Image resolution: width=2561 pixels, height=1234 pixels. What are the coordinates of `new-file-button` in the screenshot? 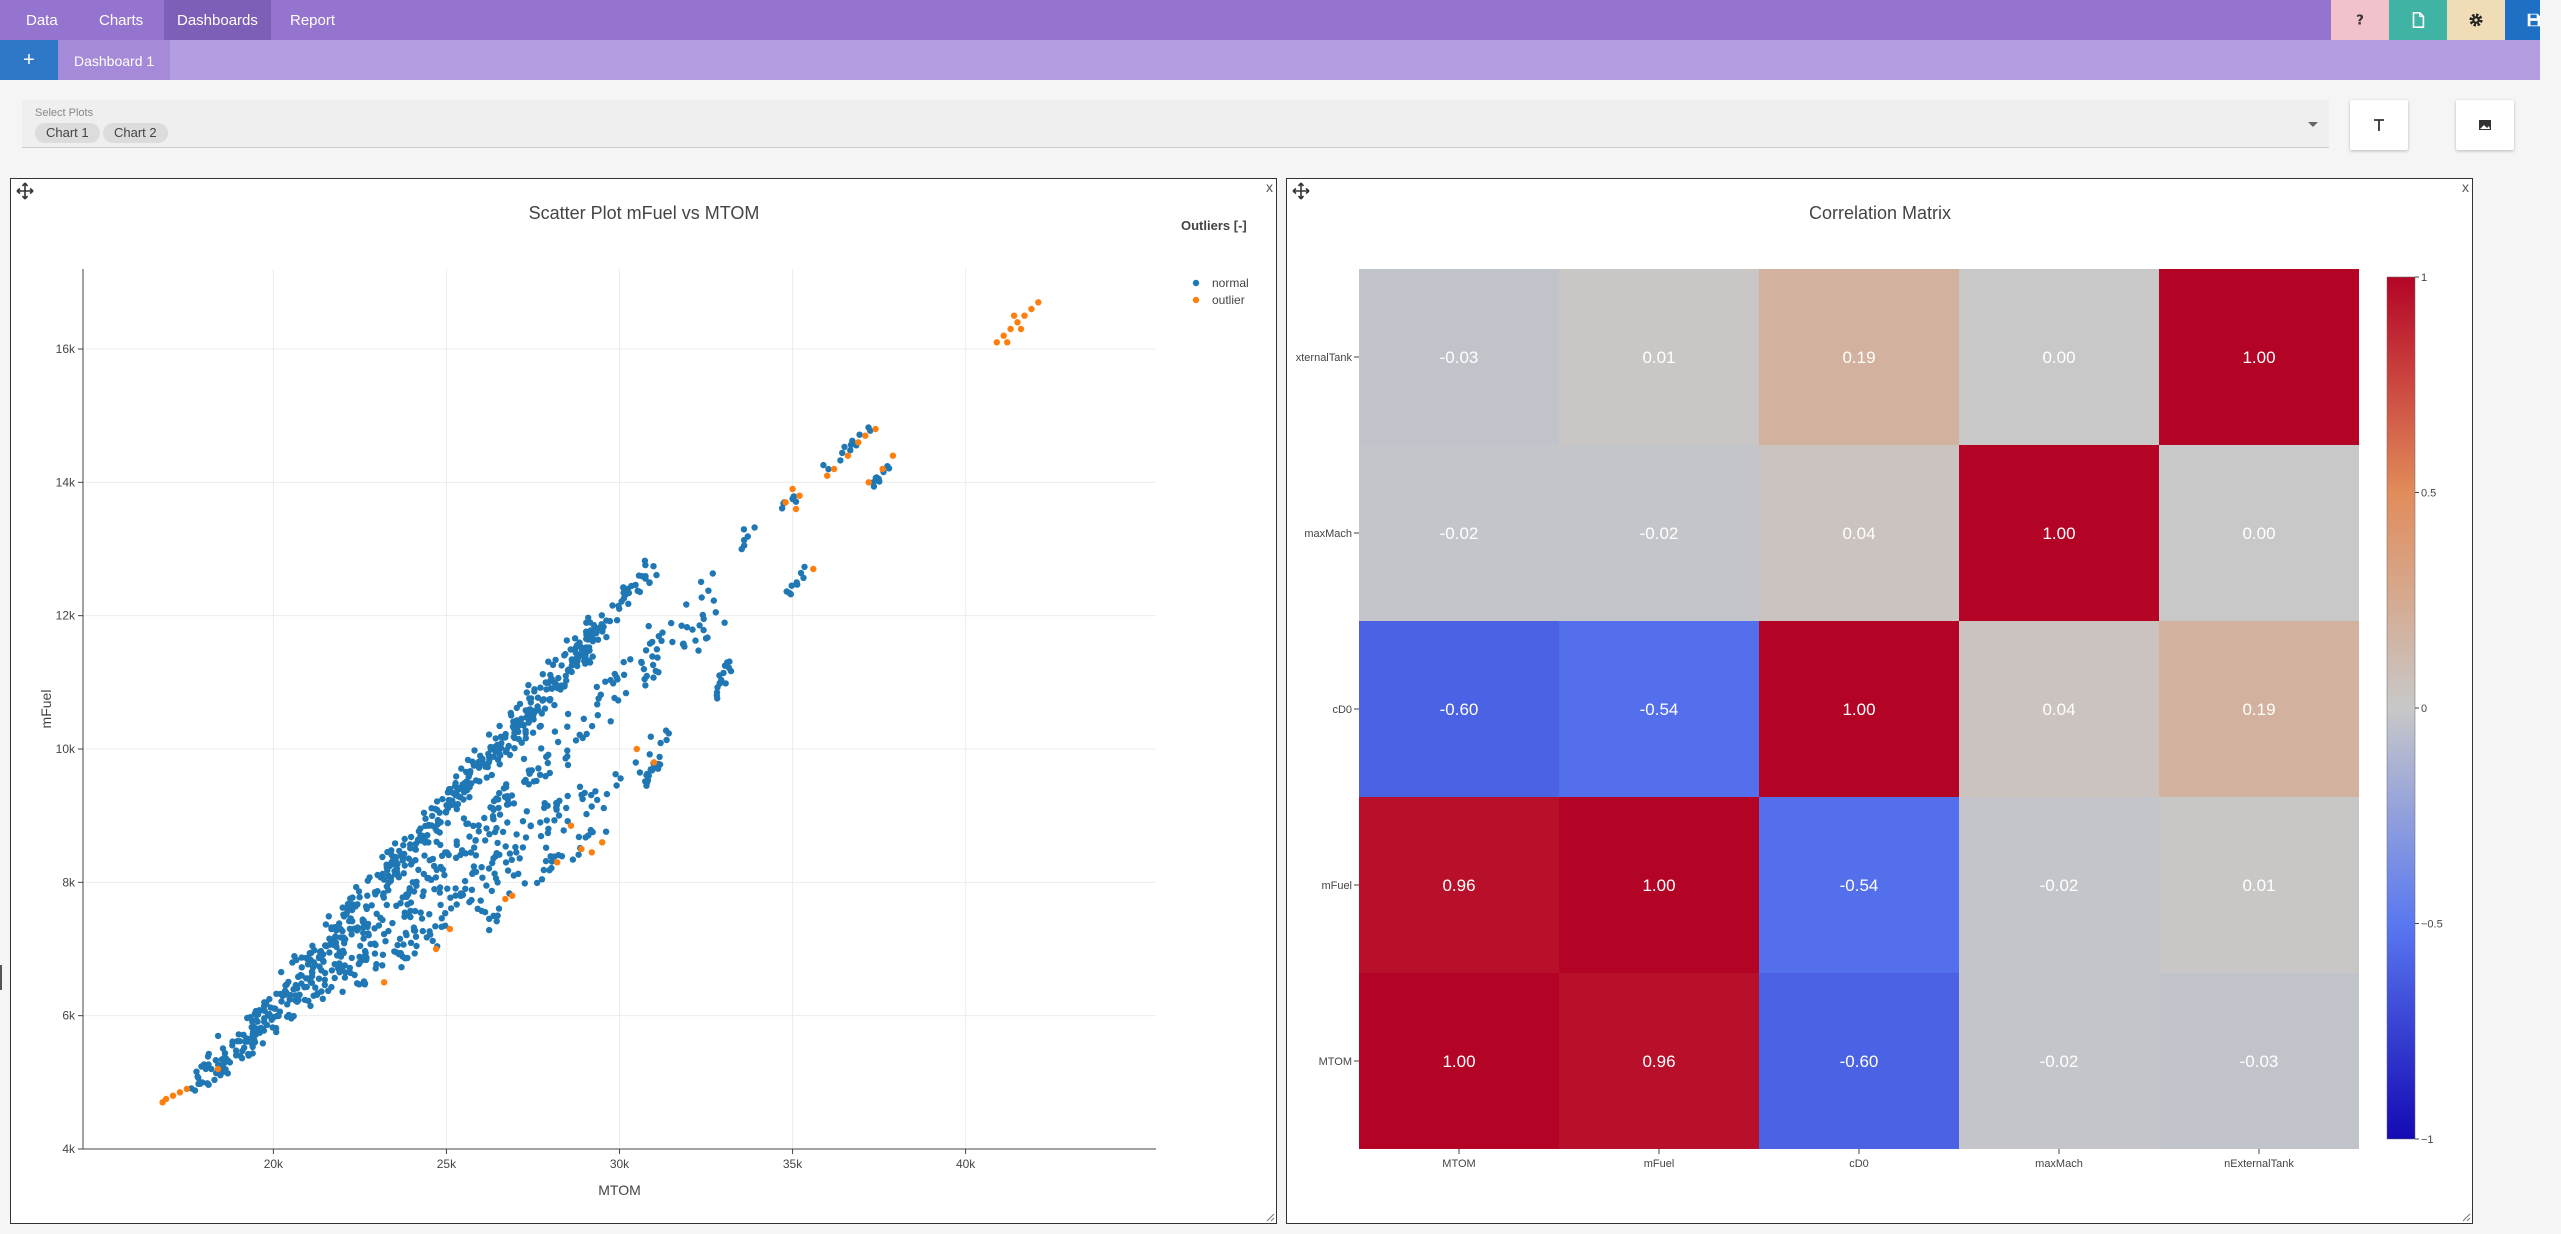 It's located at (2418, 20).